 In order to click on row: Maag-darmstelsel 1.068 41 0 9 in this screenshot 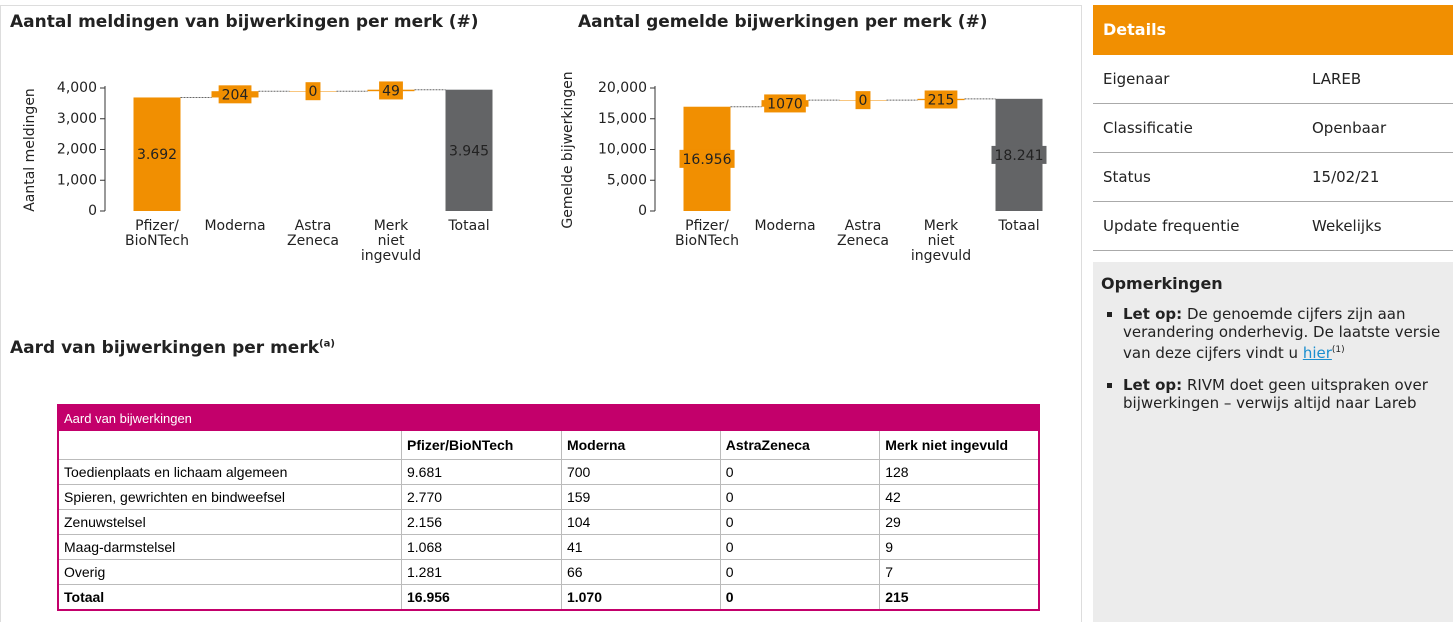, I will do `click(548, 547)`.